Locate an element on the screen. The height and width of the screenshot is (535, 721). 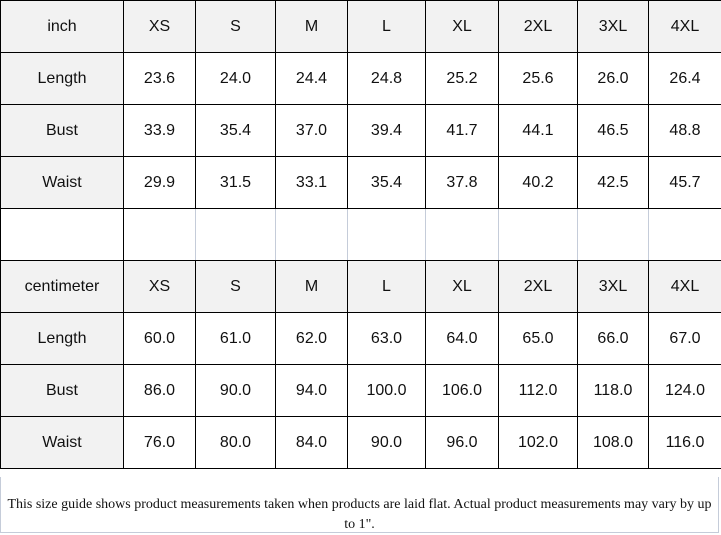
measurement-cell: 67.0 is located at coordinates (684, 338).